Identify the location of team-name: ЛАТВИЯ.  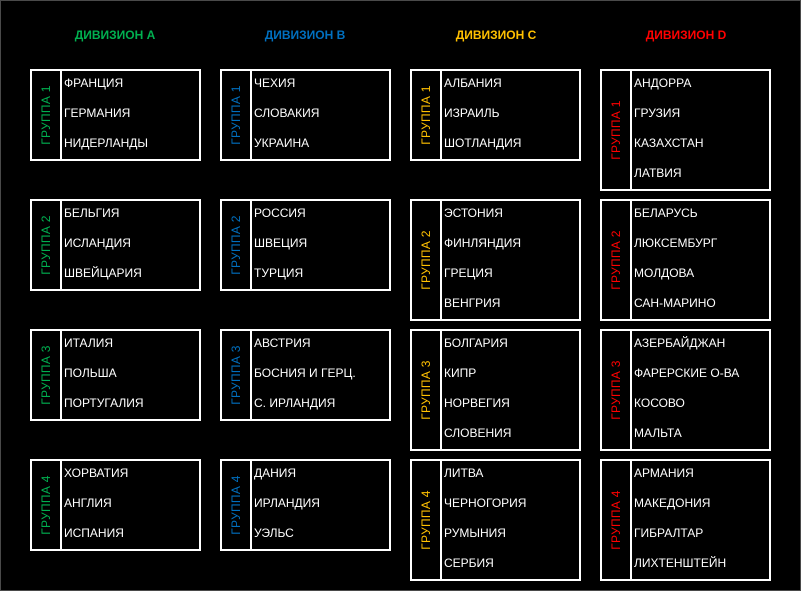
(658, 173).